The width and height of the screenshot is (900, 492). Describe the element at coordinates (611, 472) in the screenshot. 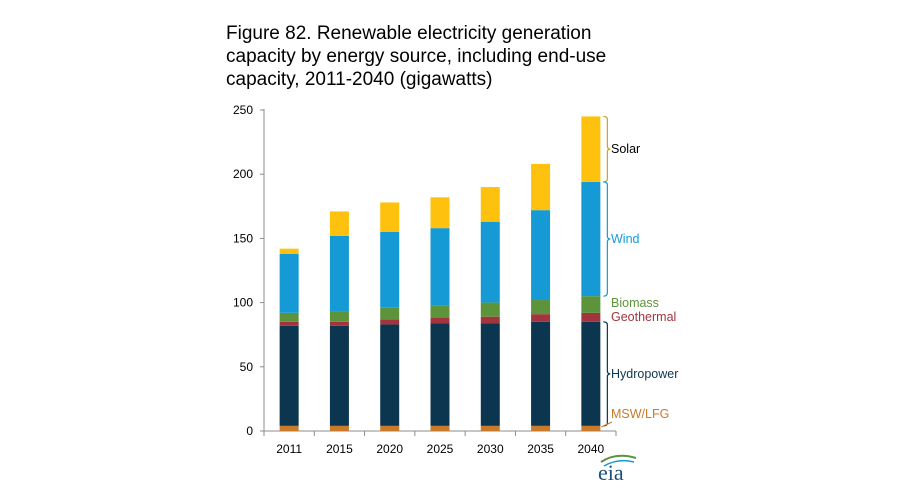

I see `eia-logo-text: eia` at that location.